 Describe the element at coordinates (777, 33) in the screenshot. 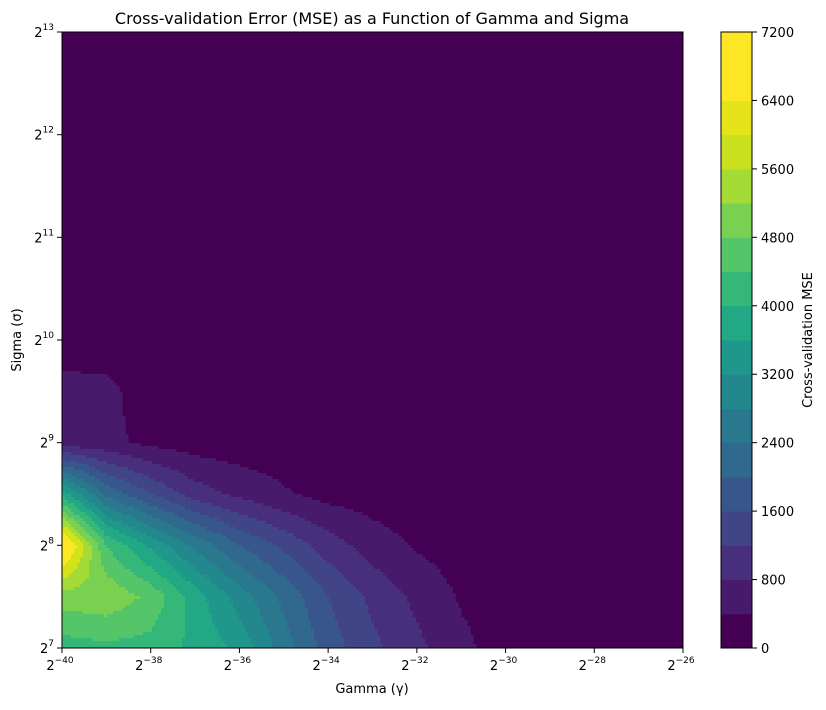

I see `colorbar-tick-label: 7200` at that location.